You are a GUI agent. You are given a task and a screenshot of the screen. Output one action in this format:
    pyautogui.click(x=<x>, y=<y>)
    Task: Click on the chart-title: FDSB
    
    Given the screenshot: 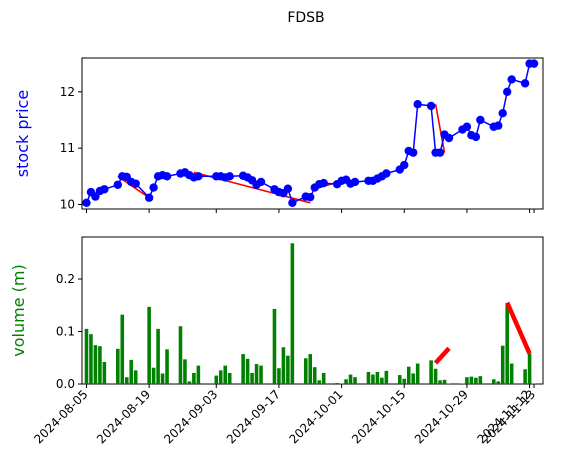 What is the action you would take?
    pyautogui.click(x=305, y=18)
    